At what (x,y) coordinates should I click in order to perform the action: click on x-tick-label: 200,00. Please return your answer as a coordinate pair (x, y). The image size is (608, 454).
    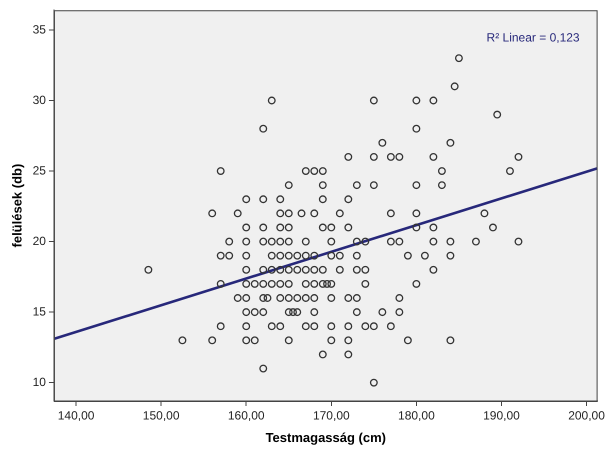
    Looking at the image, I should click on (587, 415).